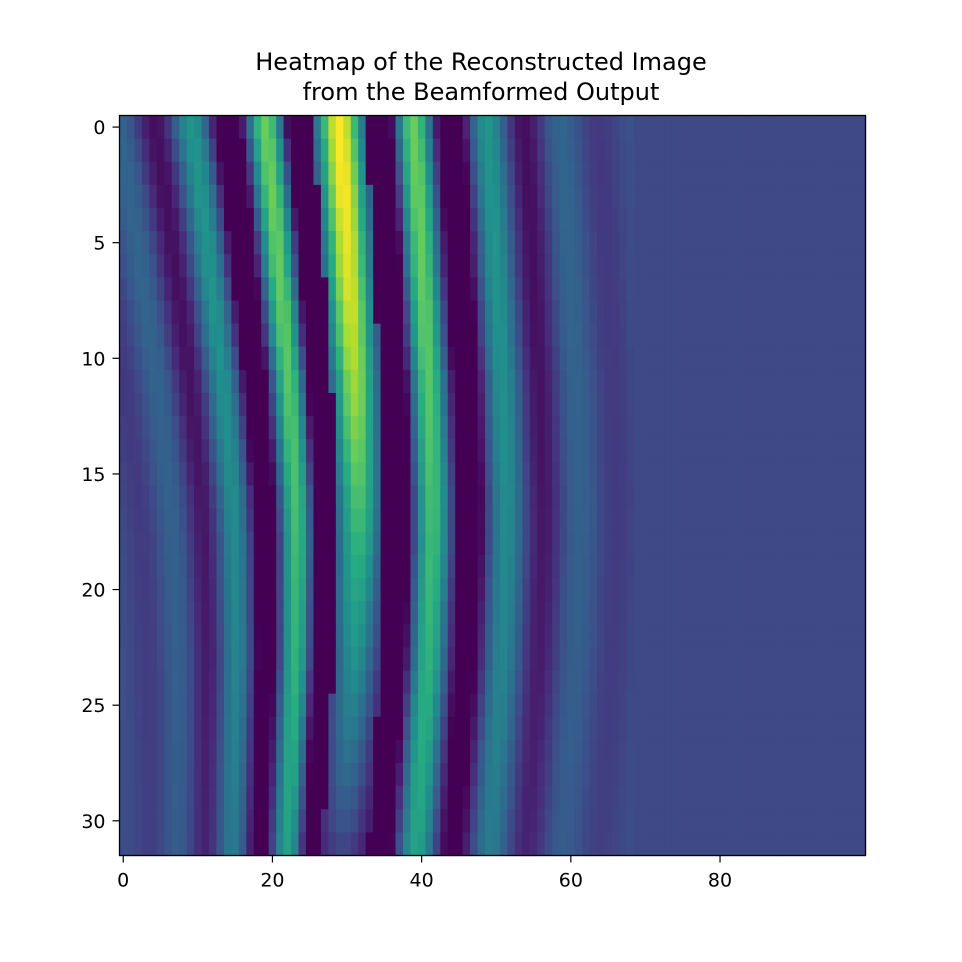 The height and width of the screenshot is (962, 962). What do you see at coordinates (93, 822) in the screenshot?
I see `y-tick-label: 30` at bounding box center [93, 822].